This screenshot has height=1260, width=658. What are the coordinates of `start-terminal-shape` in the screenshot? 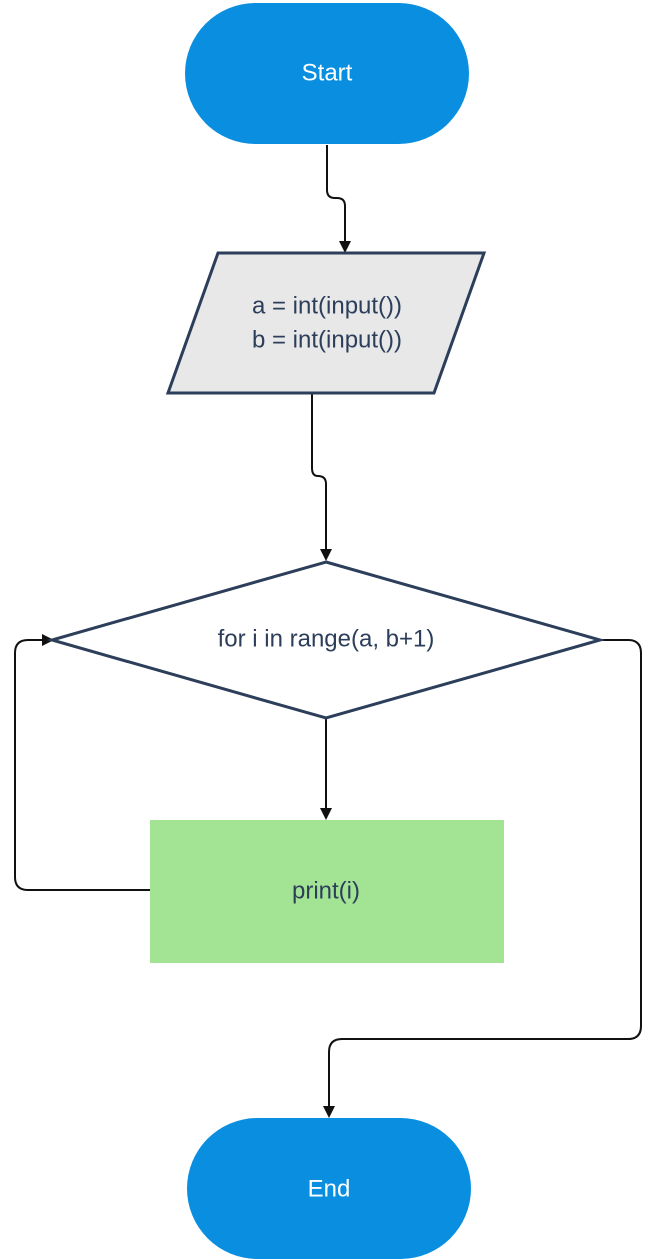 It's located at (327, 73).